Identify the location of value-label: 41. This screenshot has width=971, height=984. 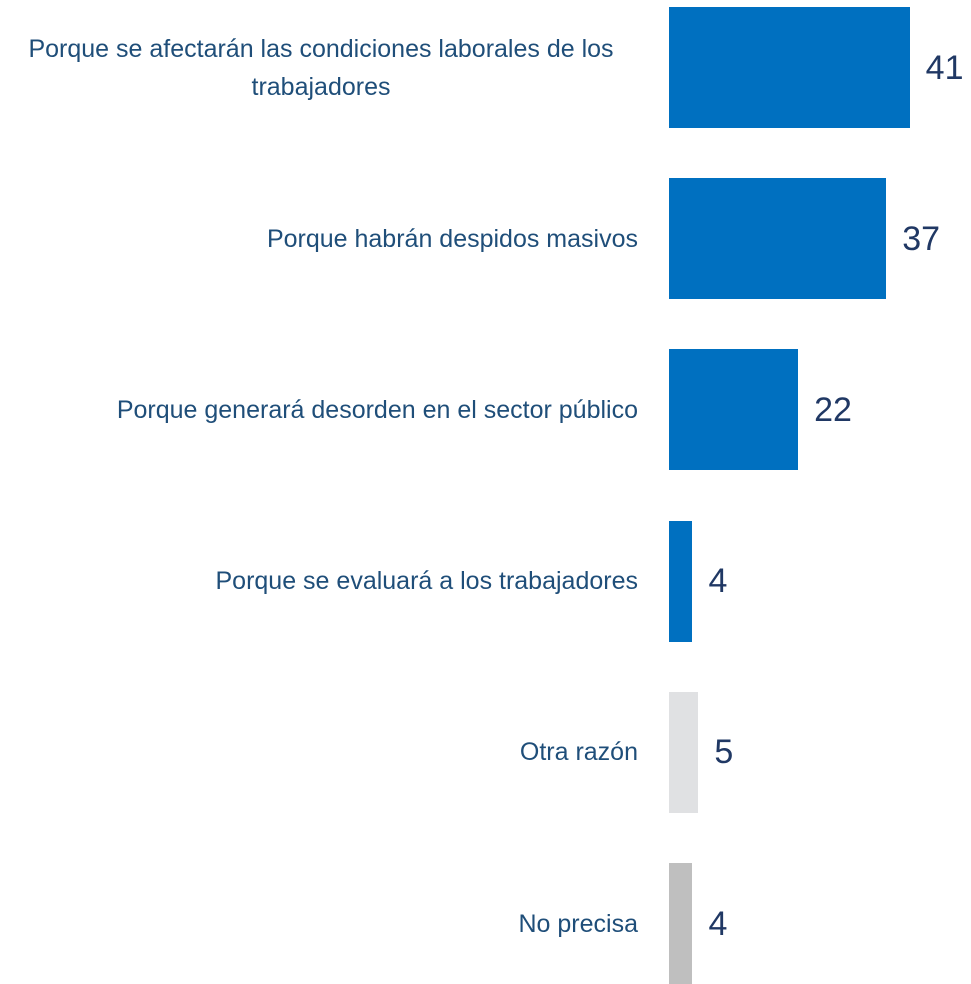
(944, 67).